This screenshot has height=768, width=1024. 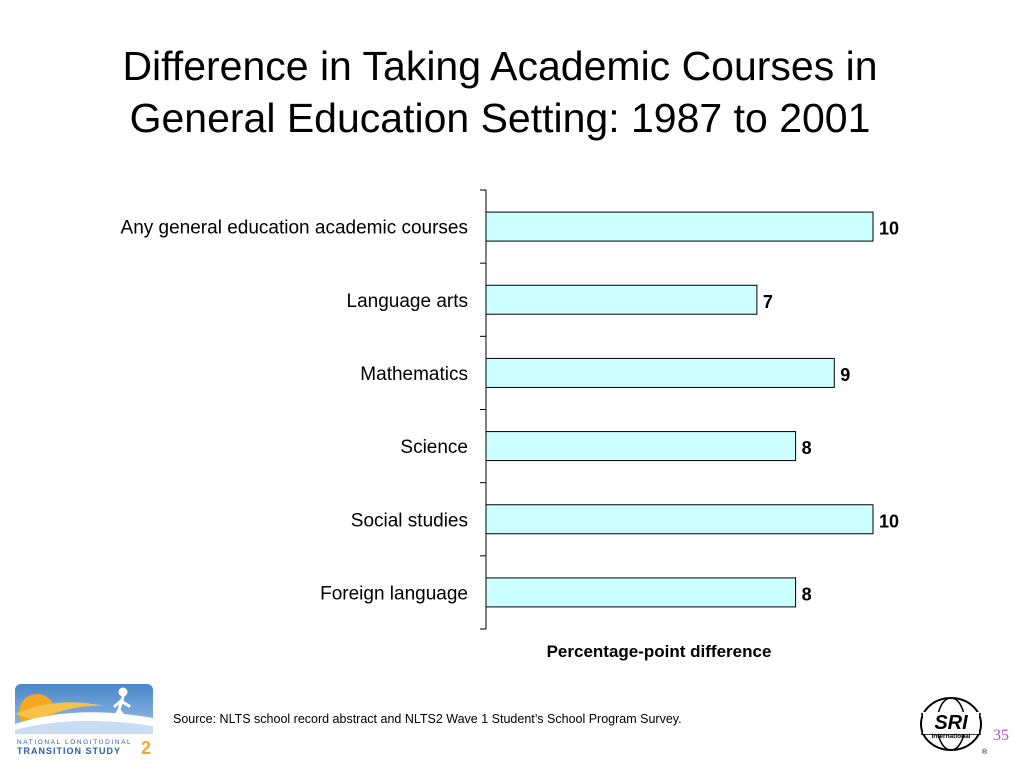 What do you see at coordinates (69, 751) in the screenshot?
I see `nlts2-logo-line-2: TRANSITION STUDY` at bounding box center [69, 751].